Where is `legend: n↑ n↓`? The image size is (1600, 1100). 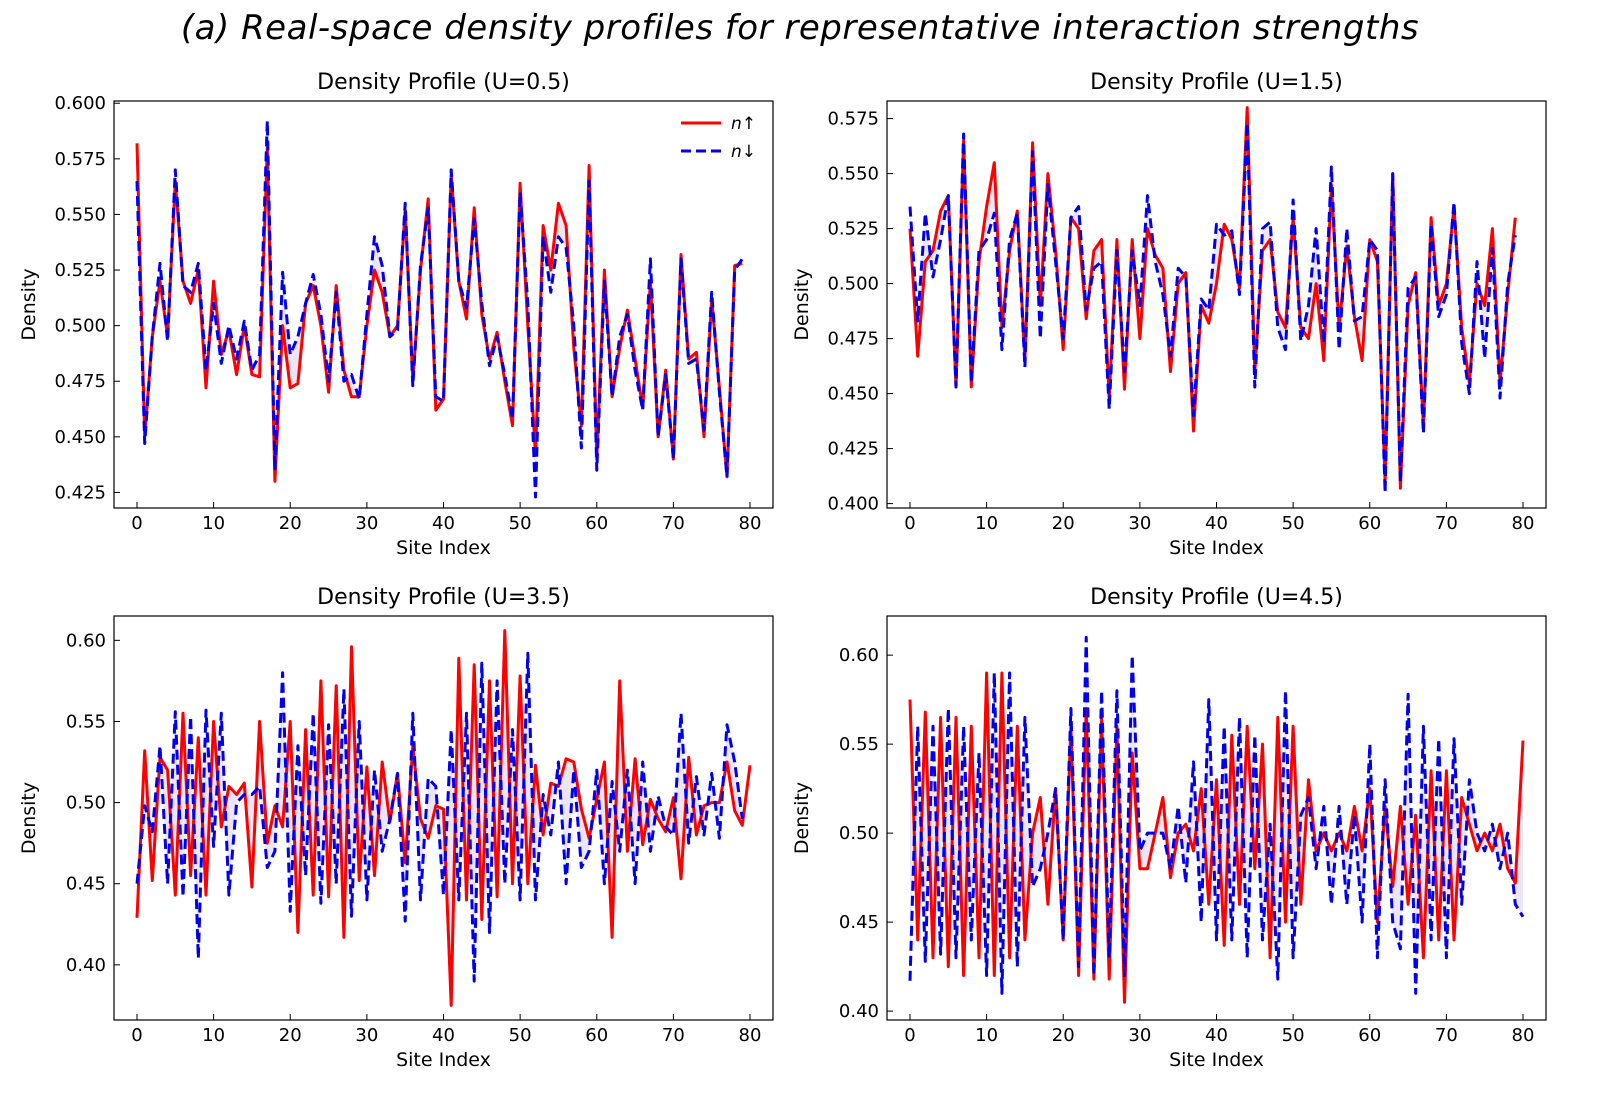
legend: n↑ n↓ is located at coordinates (718, 138).